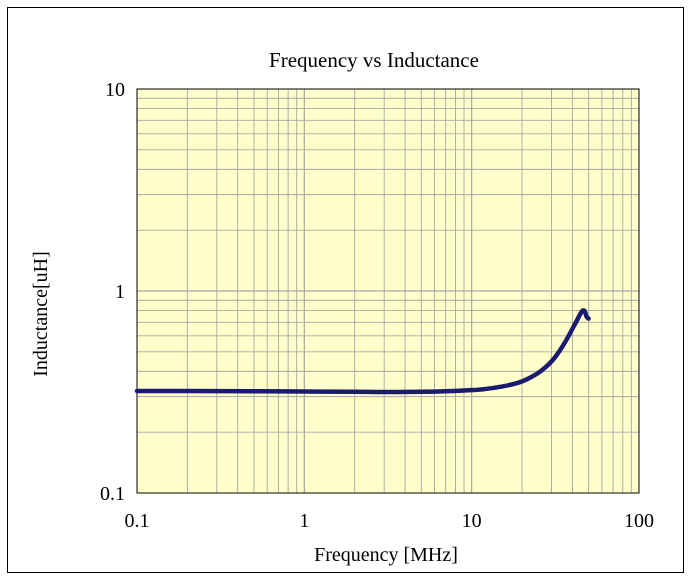  Describe the element at coordinates (386, 555) in the screenshot. I see `x-axis-title: Frequency [MHz]` at that location.